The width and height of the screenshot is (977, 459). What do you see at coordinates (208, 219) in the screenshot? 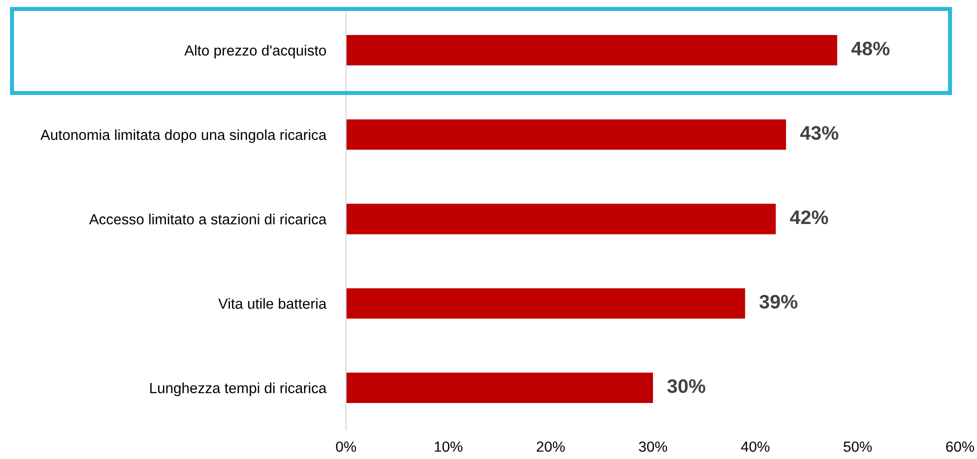
I see `y-tick-label: Accesso limitato a stazioni di ricarica` at bounding box center [208, 219].